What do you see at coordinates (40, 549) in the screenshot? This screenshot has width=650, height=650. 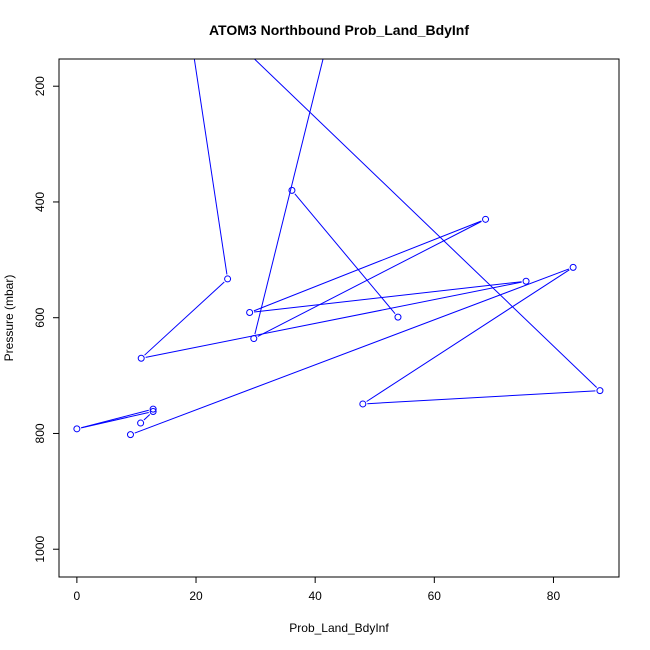 I see `y-tick-label: 1000` at bounding box center [40, 549].